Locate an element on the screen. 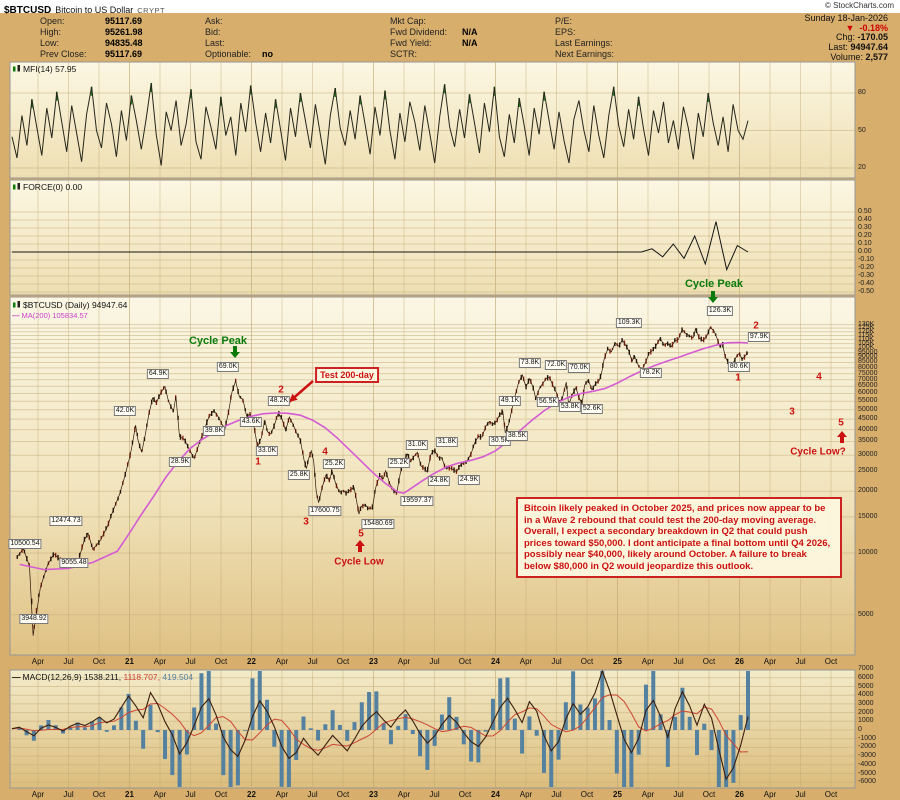 The width and height of the screenshot is (900, 800). header-column-col4: P/E: EPS: Last Earnings: Next Earnings: is located at coordinates (590, 38).